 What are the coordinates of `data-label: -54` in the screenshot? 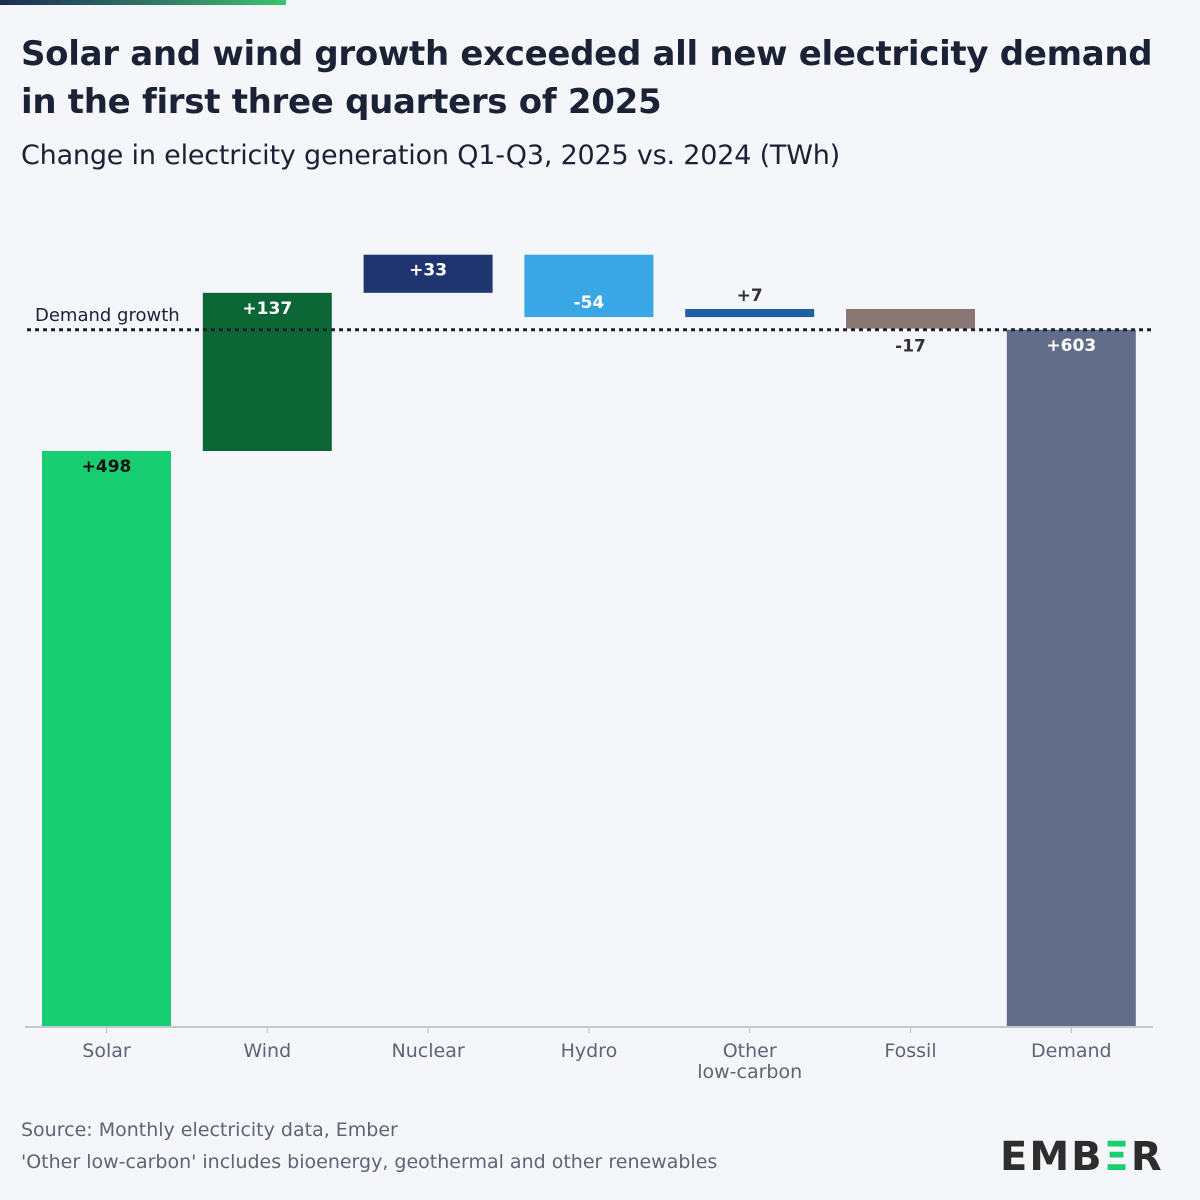 It's located at (589, 303).